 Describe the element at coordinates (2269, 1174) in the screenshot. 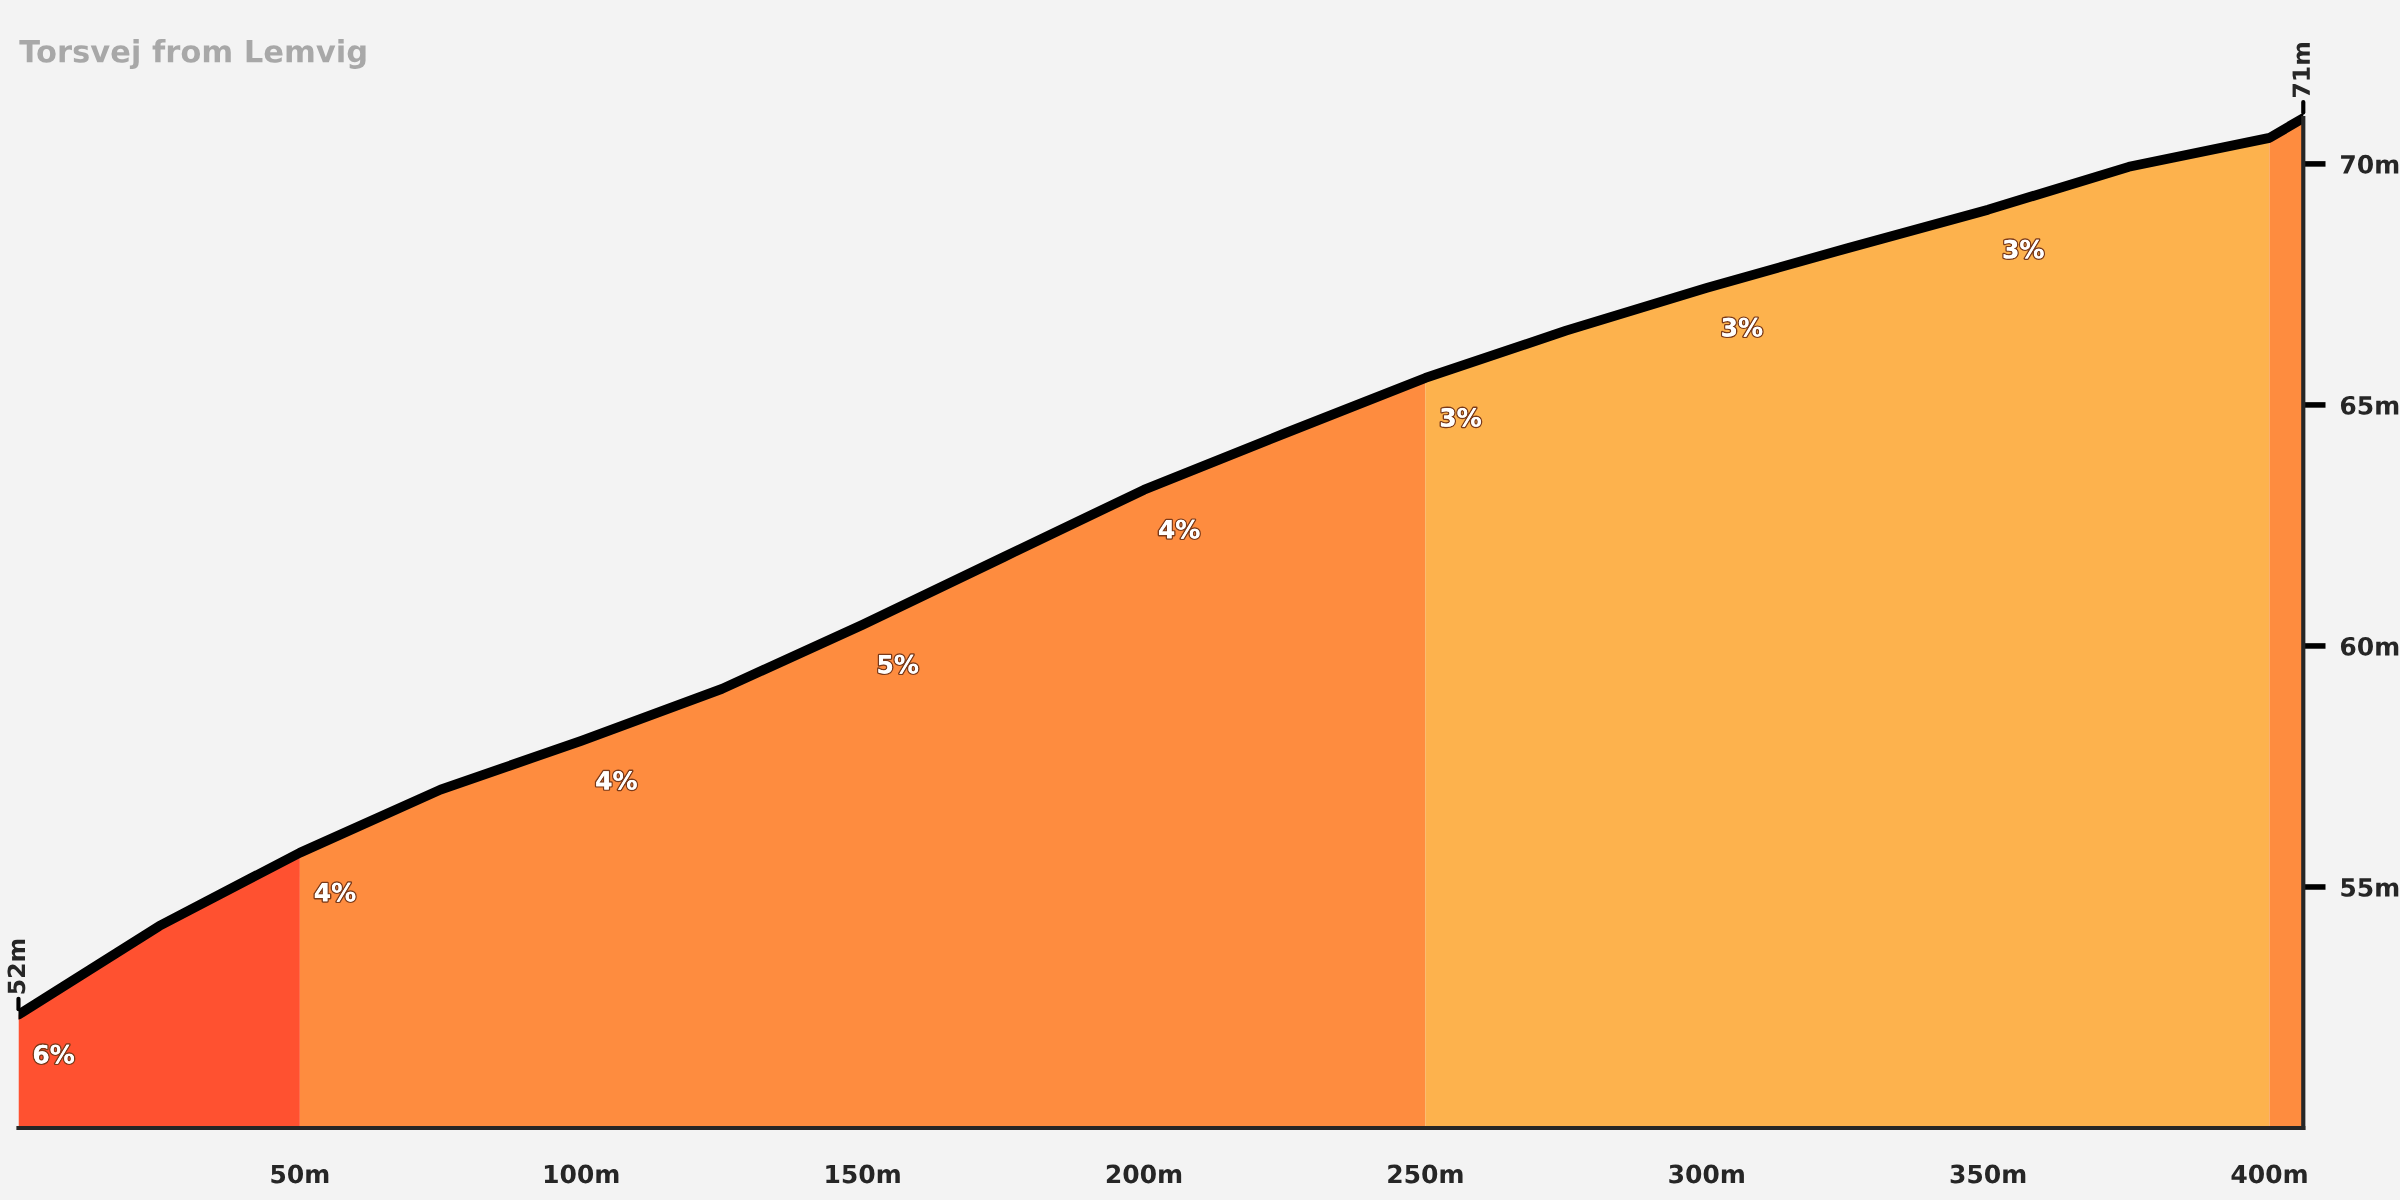

I see `x-tick-label: 400m` at that location.